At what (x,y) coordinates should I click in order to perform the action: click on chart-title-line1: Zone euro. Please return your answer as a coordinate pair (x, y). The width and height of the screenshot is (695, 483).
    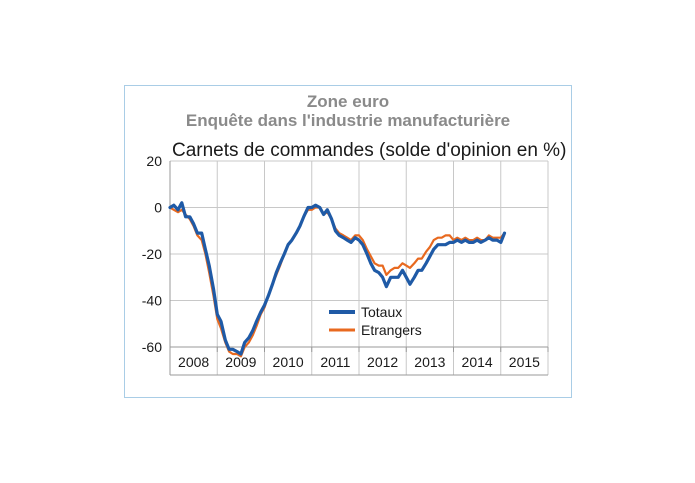
    Looking at the image, I should click on (348, 101).